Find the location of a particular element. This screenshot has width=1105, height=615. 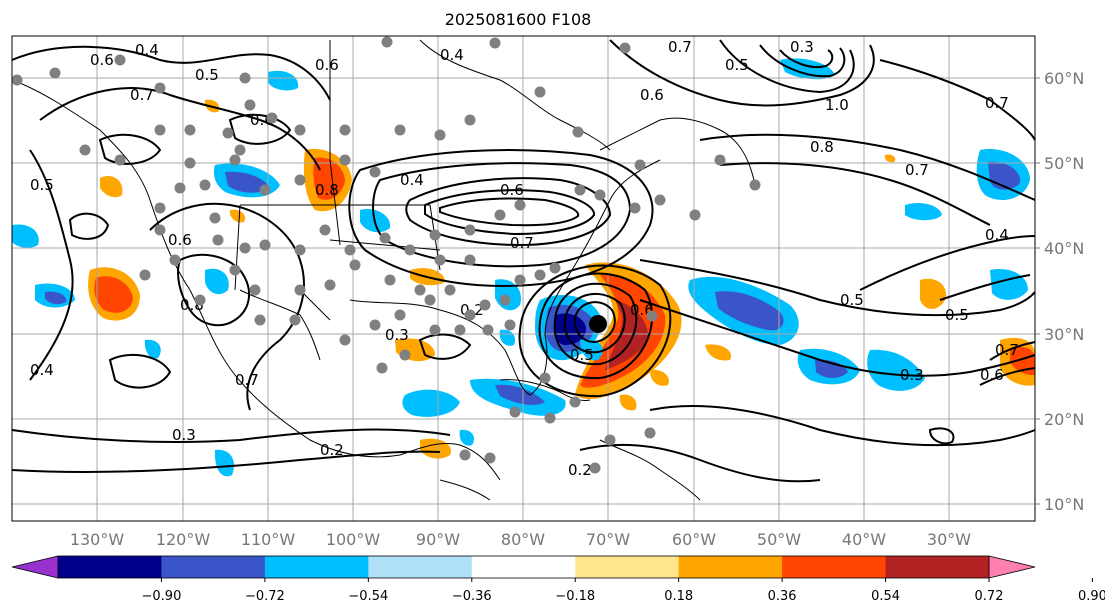

lon-label: 40°W is located at coordinates (864, 539).